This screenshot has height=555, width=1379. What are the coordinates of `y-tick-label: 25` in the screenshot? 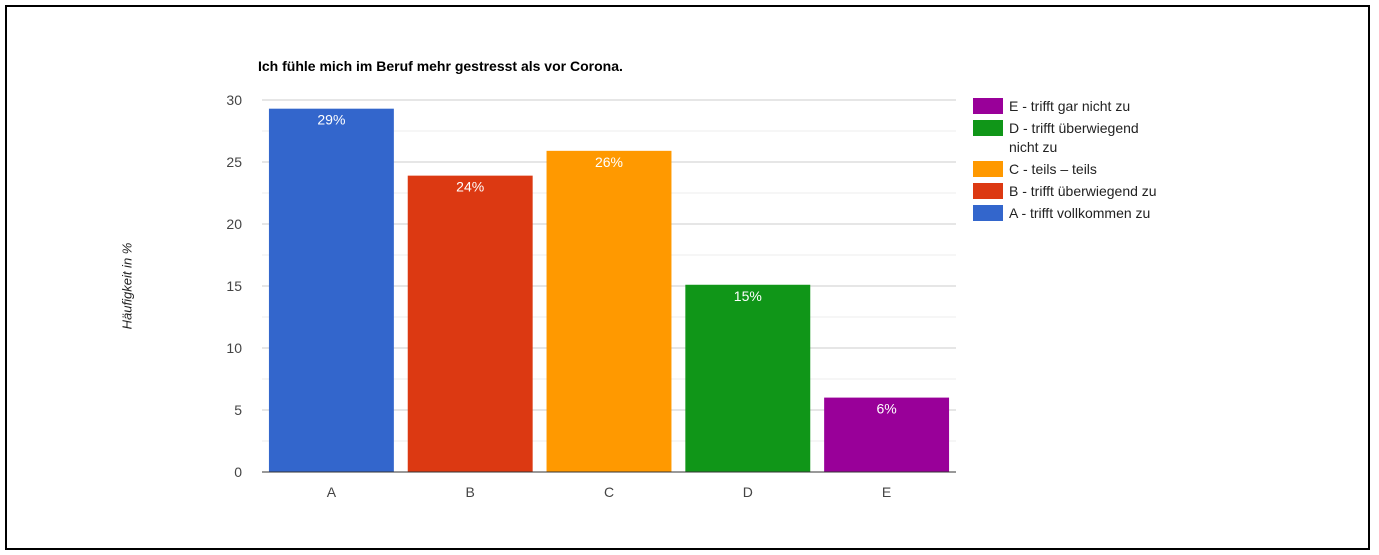 It's located at (234, 162).